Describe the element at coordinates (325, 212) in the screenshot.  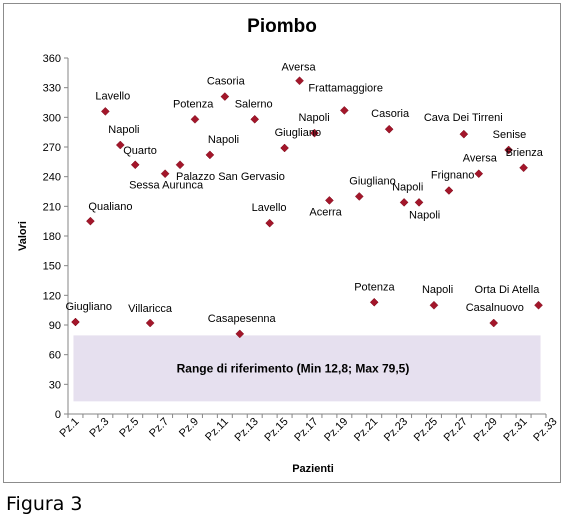
I see `data-label: Acerra` at that location.